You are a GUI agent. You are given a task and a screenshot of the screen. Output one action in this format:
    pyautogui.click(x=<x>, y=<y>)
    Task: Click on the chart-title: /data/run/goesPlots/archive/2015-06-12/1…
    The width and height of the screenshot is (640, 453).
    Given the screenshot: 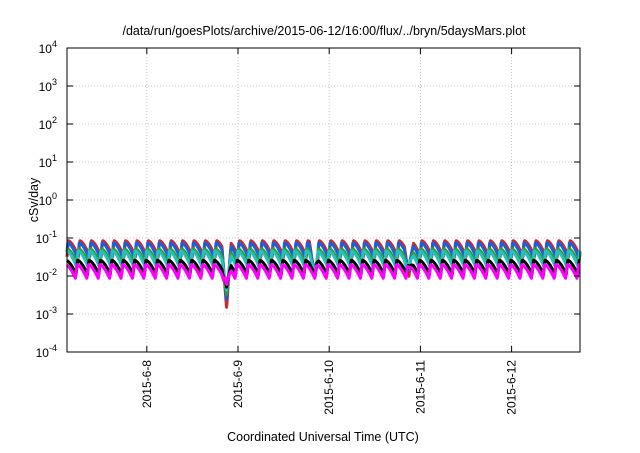 What is the action you would take?
    pyautogui.click(x=324, y=31)
    